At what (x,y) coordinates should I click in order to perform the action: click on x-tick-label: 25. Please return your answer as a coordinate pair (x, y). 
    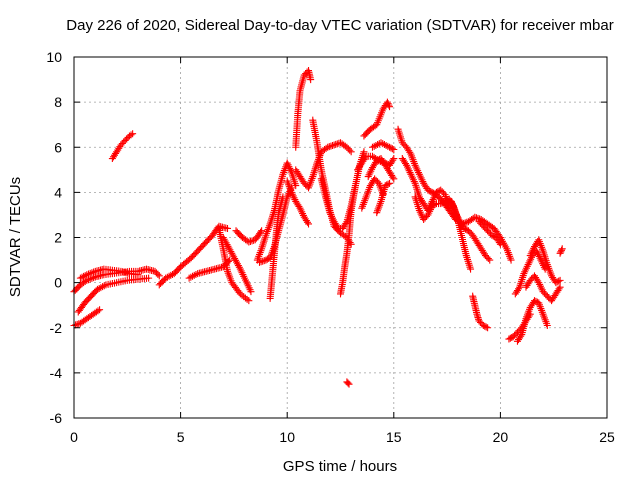
    Looking at the image, I should click on (607, 437).